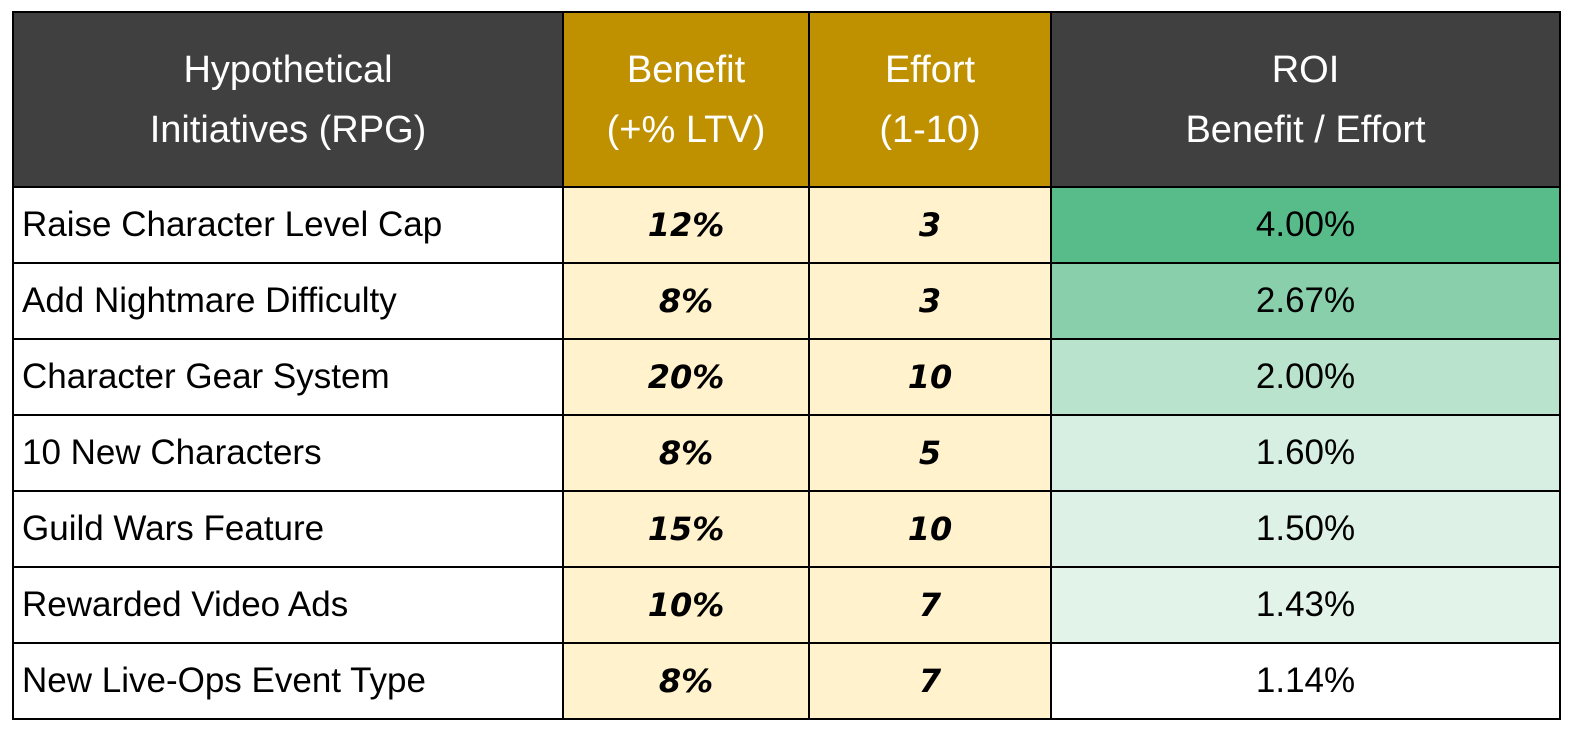 The height and width of the screenshot is (738, 1572). What do you see at coordinates (1305, 99) in the screenshot?
I see `header-cell: ROI Benefit / Effort` at bounding box center [1305, 99].